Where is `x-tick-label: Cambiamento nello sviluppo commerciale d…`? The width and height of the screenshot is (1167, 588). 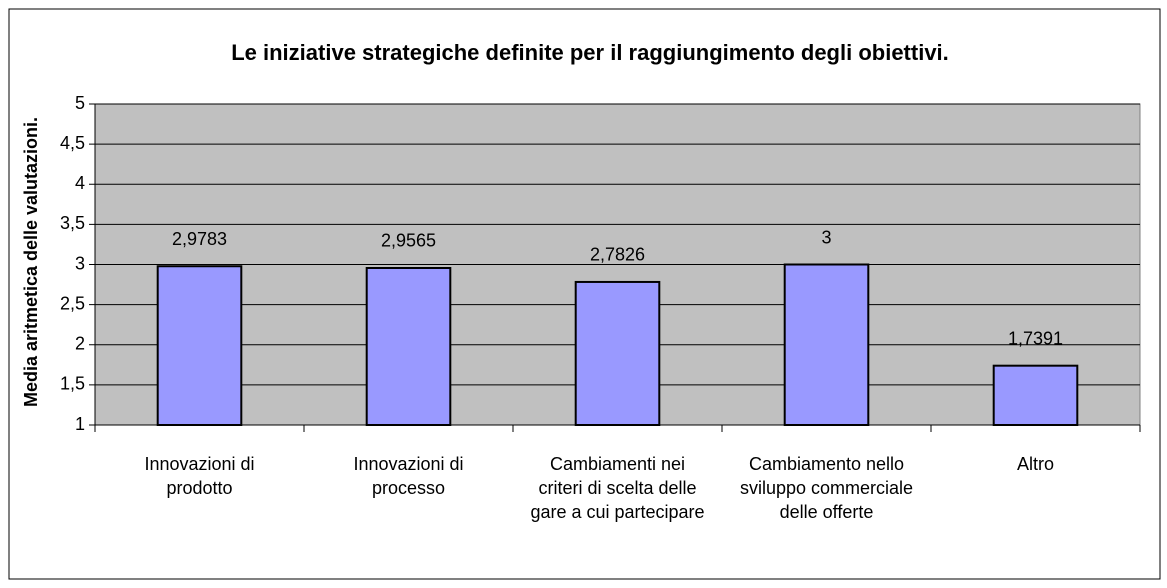 x-tick-label: Cambiamento nello sviluppo commerciale d… is located at coordinates (826, 488).